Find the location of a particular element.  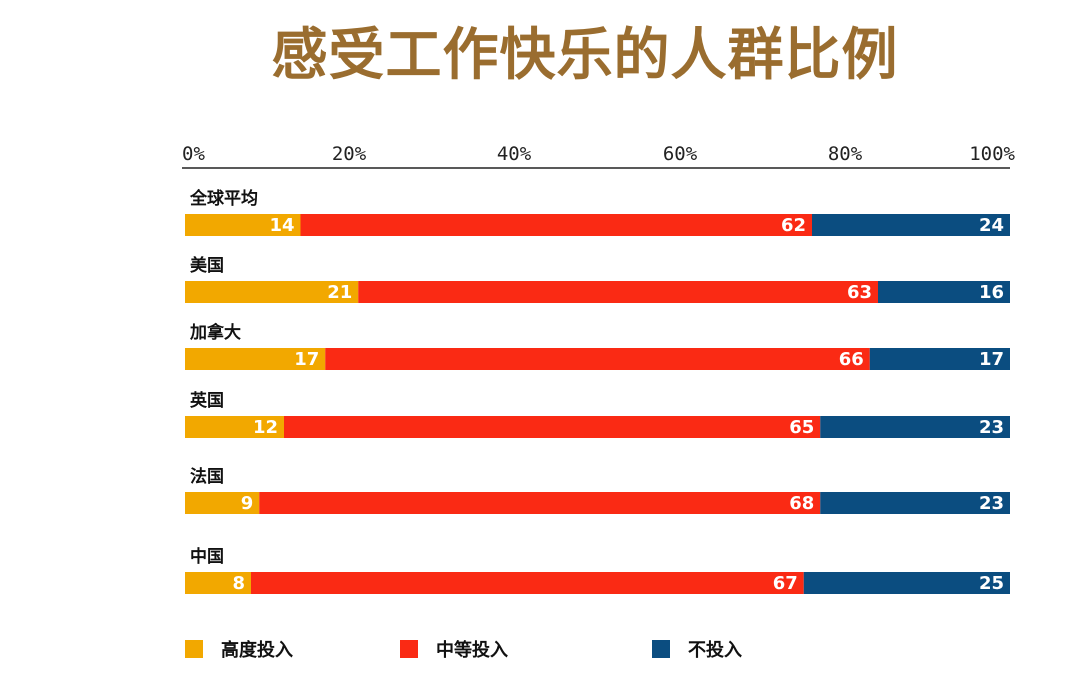

x-axis: 0% 20% 40% 60% 80% 100% is located at coordinates (599, 156).